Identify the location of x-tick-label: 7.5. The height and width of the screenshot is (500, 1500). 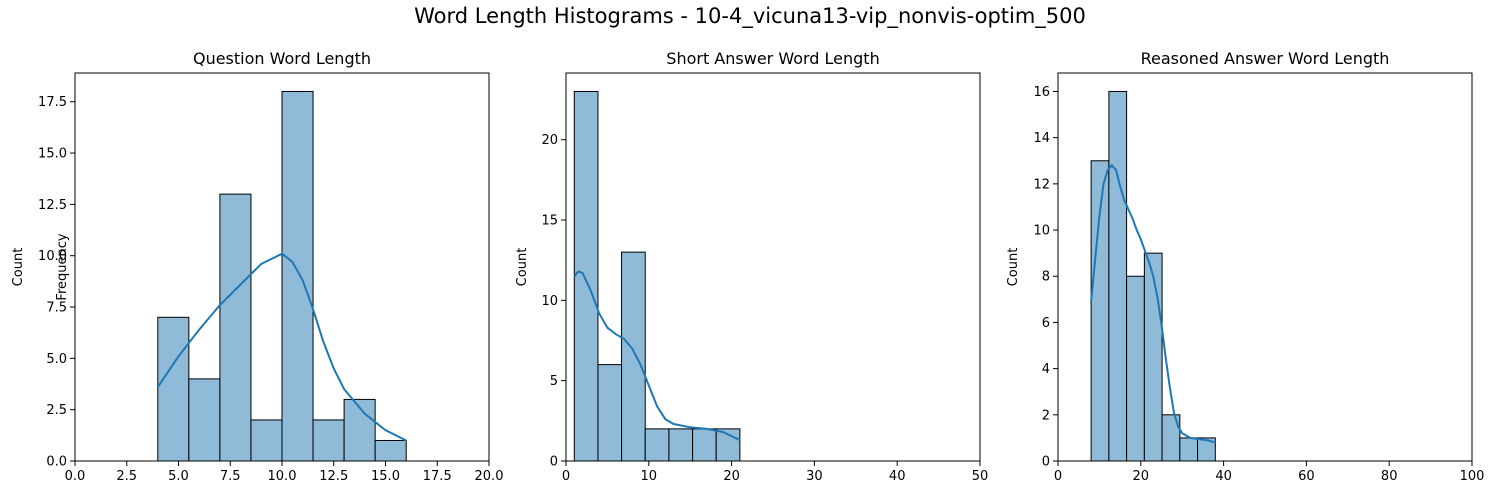
(230, 476).